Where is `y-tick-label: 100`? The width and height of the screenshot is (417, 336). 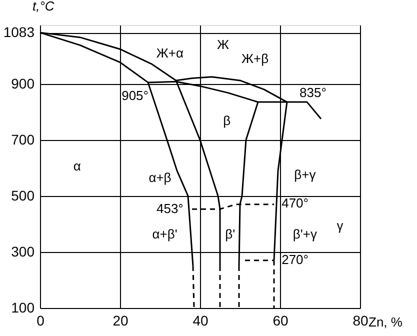
y-tick-label: 100 is located at coordinates (23, 308).